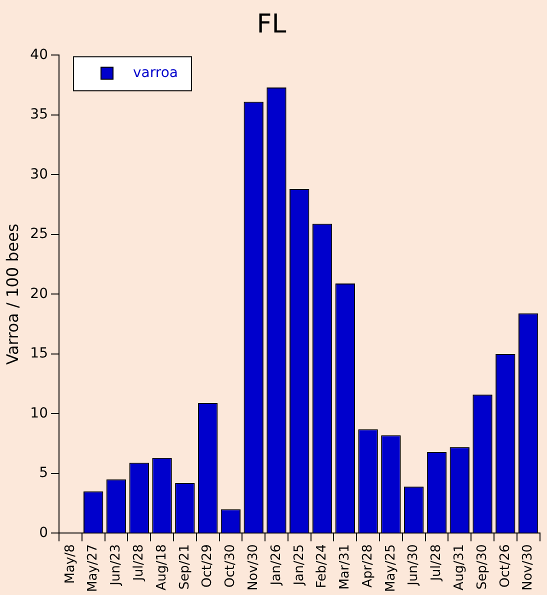 Image resolution: width=547 pixels, height=595 pixels. Describe the element at coordinates (368, 566) in the screenshot. I see `x-tick-label: Apr/28` at that location.